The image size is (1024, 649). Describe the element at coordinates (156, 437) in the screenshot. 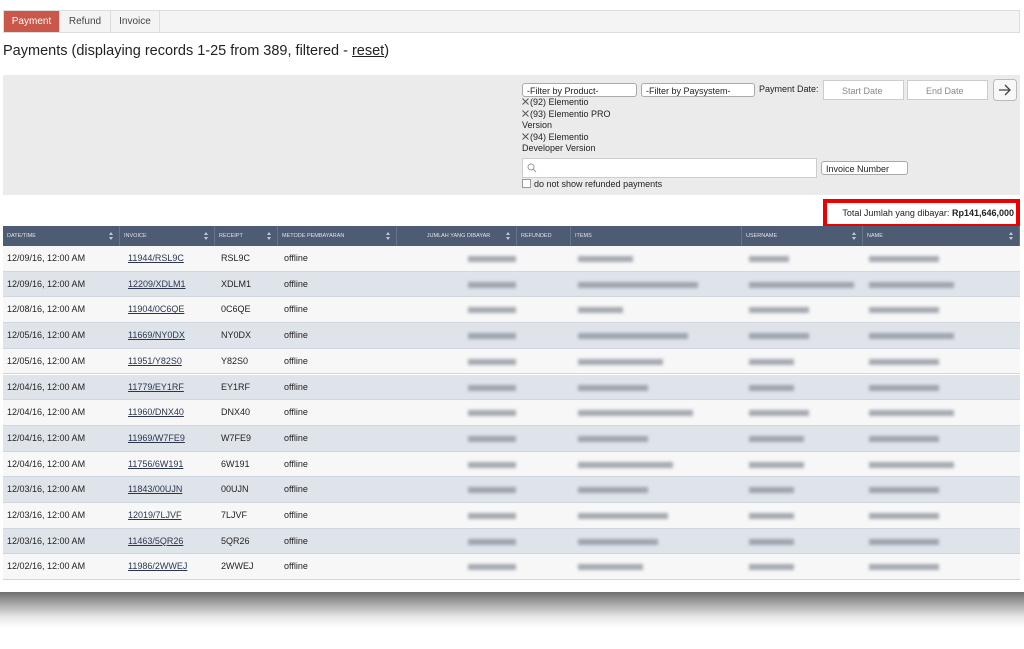

I see `invoice-link: 11969/W7FE9` at that location.